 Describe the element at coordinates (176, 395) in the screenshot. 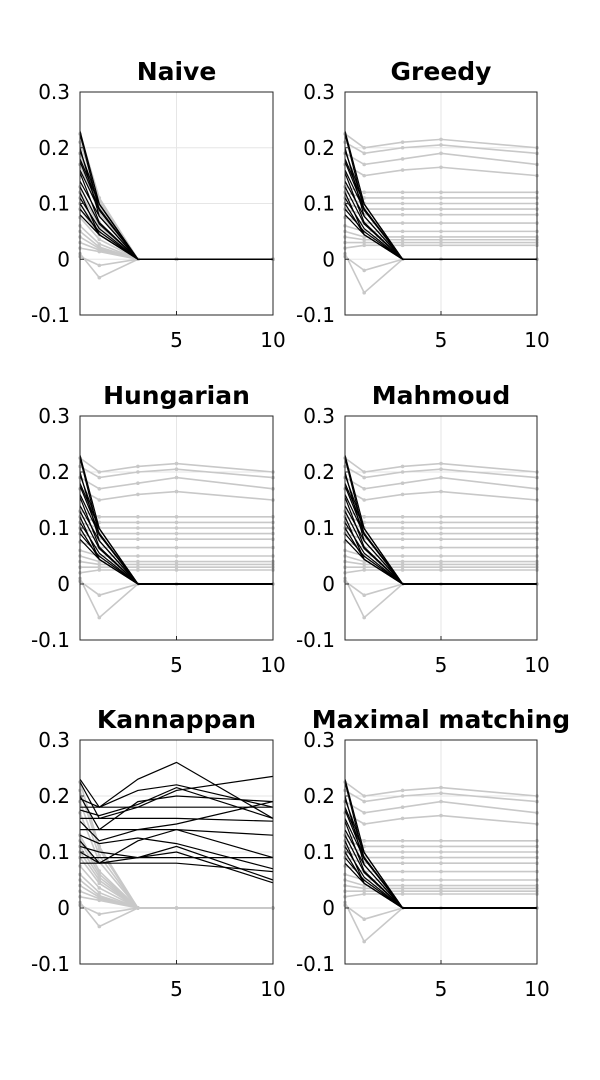

I see `panel-title: Hungarian` at that location.